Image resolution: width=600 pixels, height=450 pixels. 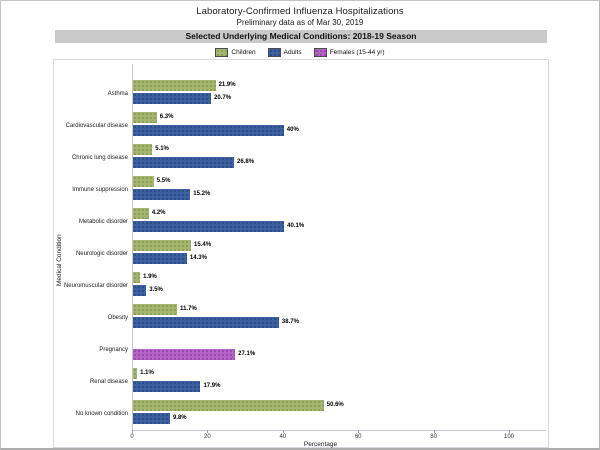 What do you see at coordinates (198, 258) in the screenshot?
I see `bar-value-label: 14.3%` at bounding box center [198, 258].